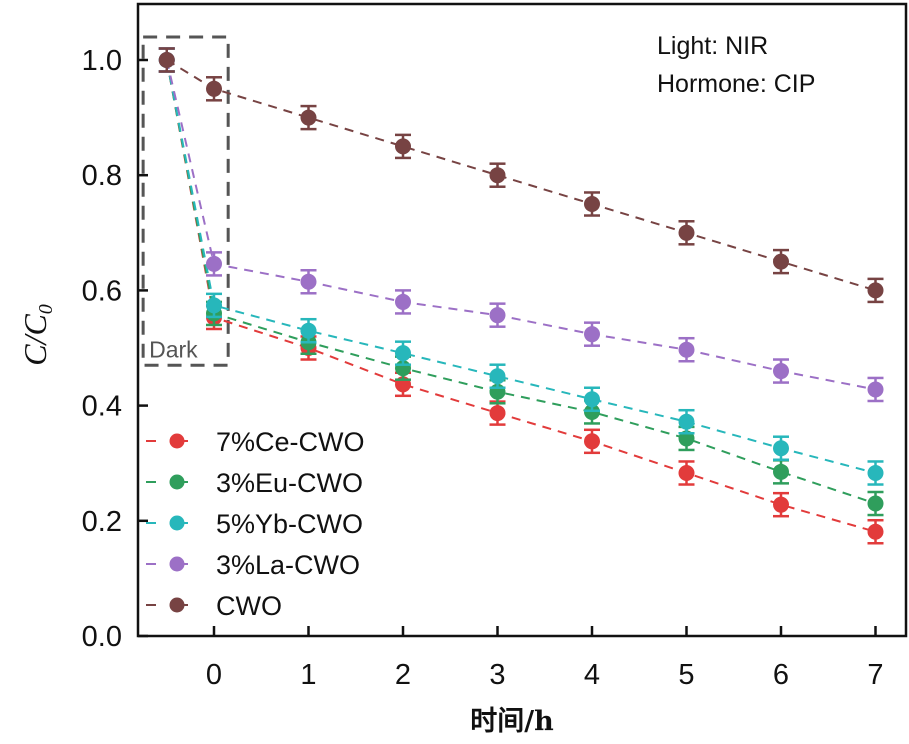 The image size is (909, 744). Describe the element at coordinates (545, 658) in the screenshot. I see `x-axis: 0 1 2 3 4 5 6 7` at that location.